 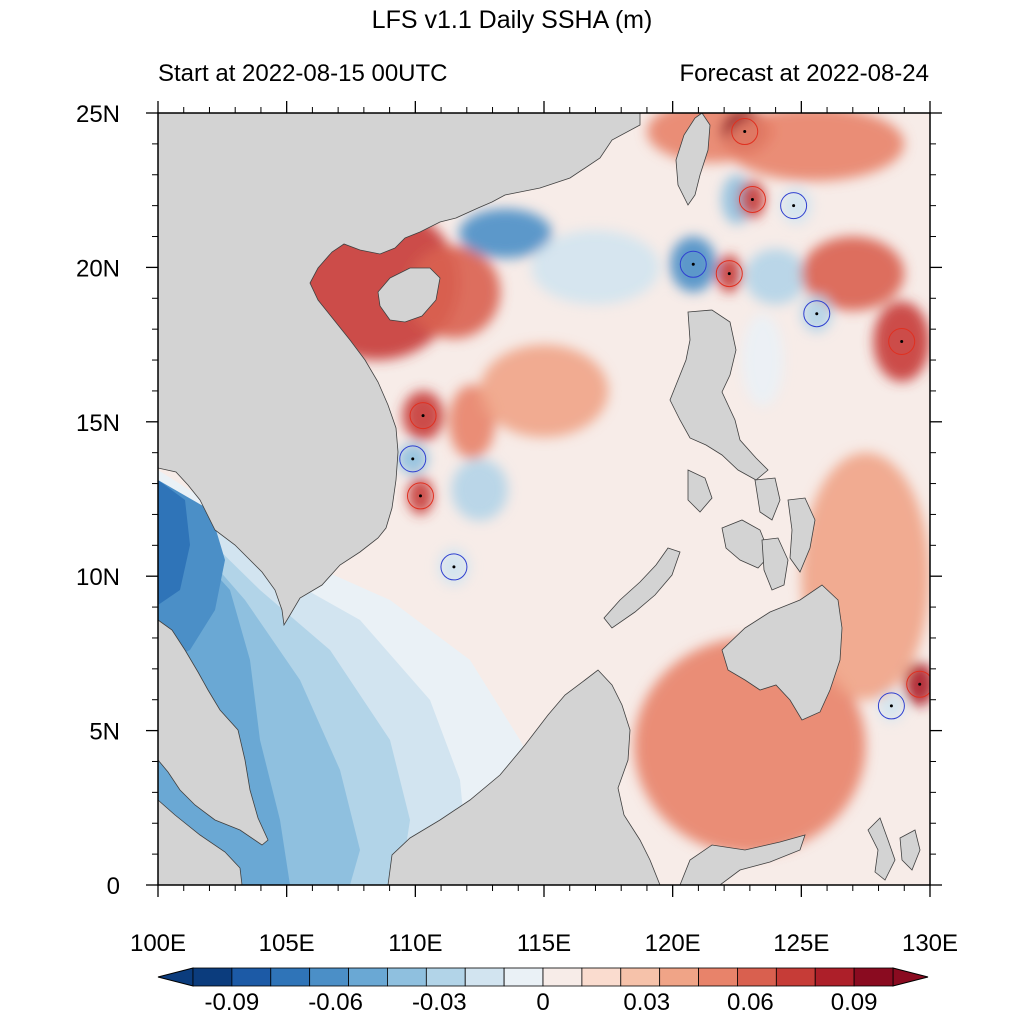 I want to click on colorbar-label: -0.09, so click(x=232, y=1002).